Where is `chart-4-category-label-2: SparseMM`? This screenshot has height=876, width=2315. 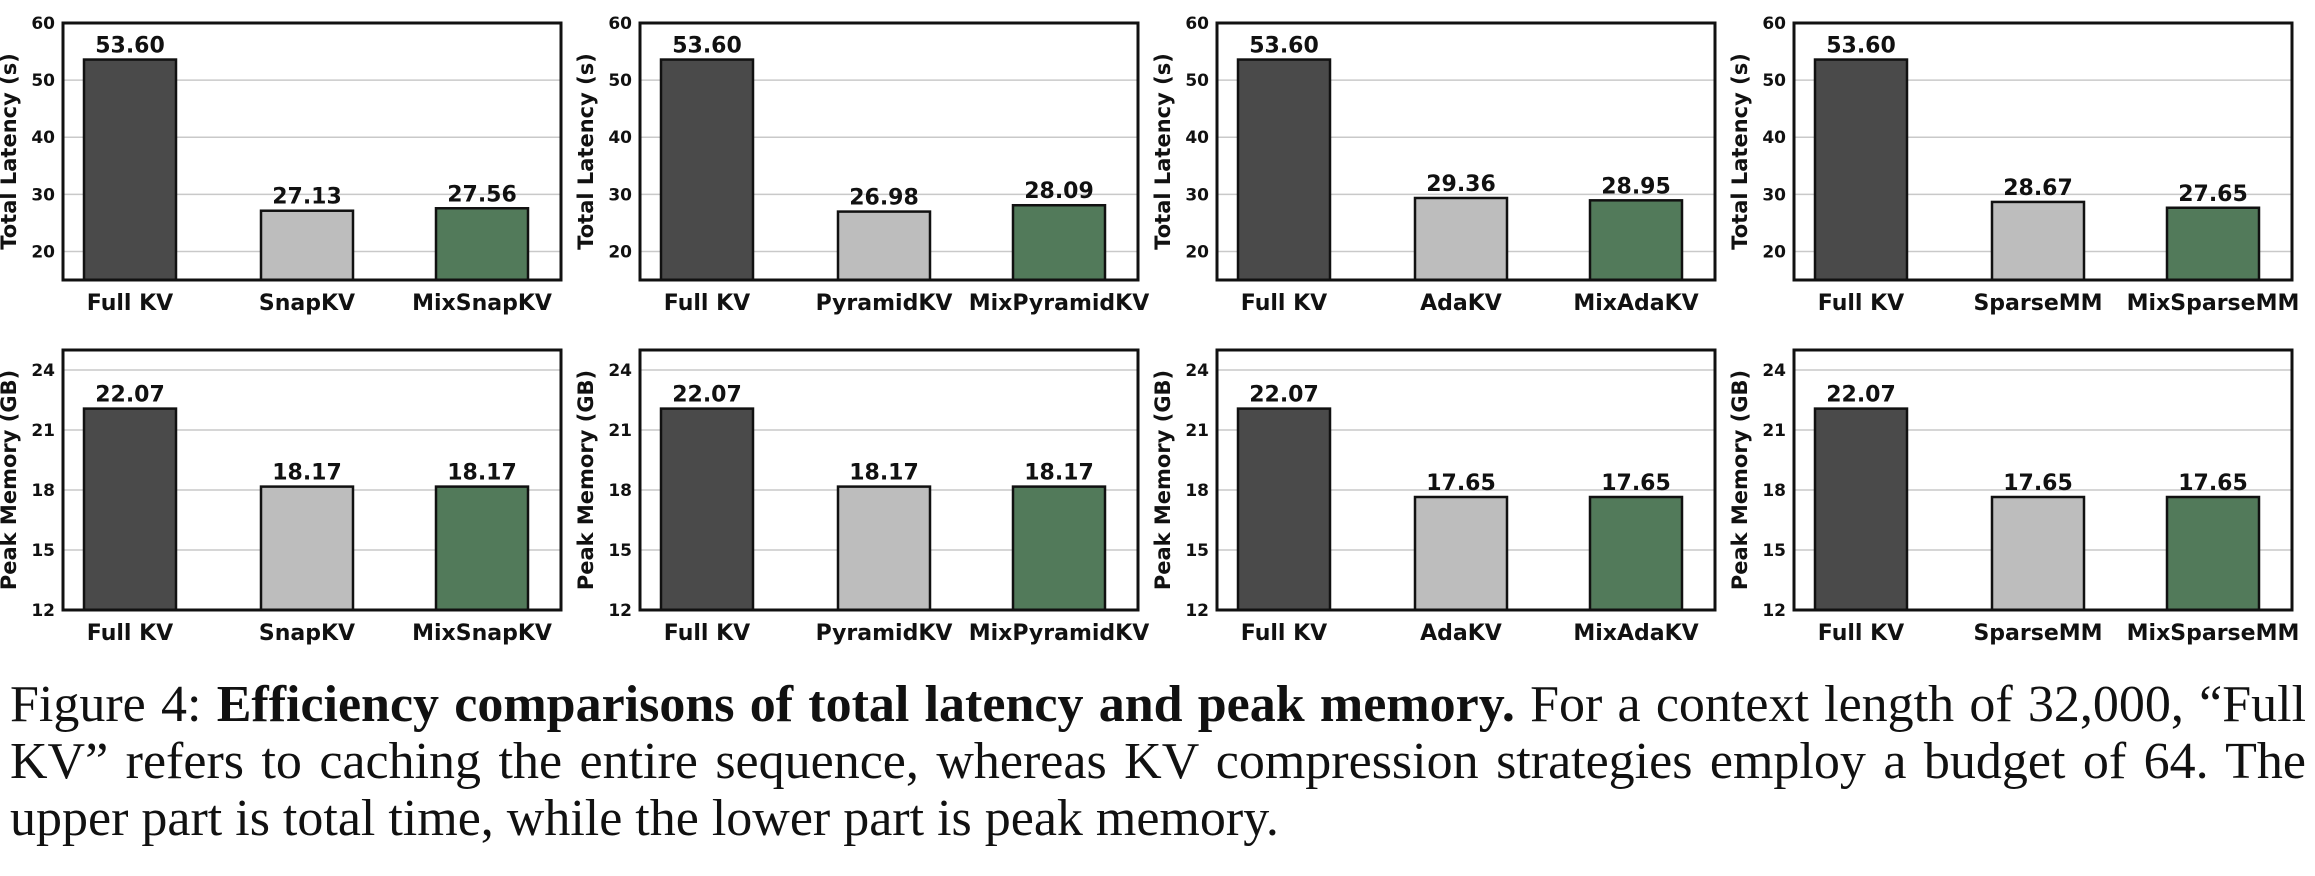
chart-4-category-label-2: SparseMM is located at coordinates (2037, 303).